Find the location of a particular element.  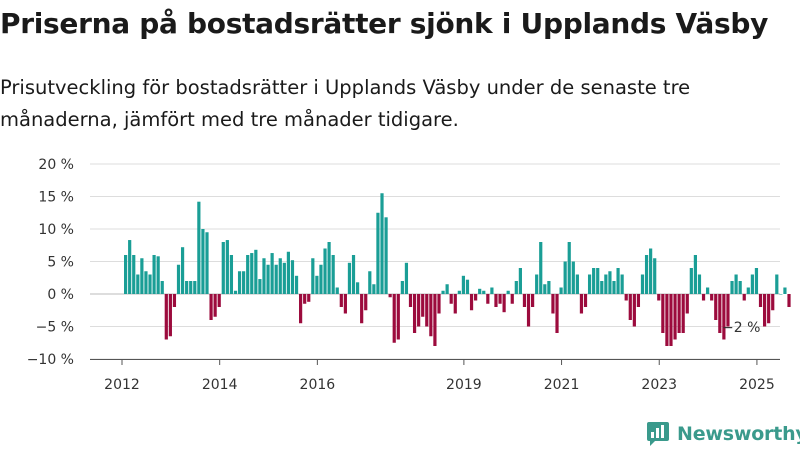

last-value-label: −2 % is located at coordinates (741, 328).